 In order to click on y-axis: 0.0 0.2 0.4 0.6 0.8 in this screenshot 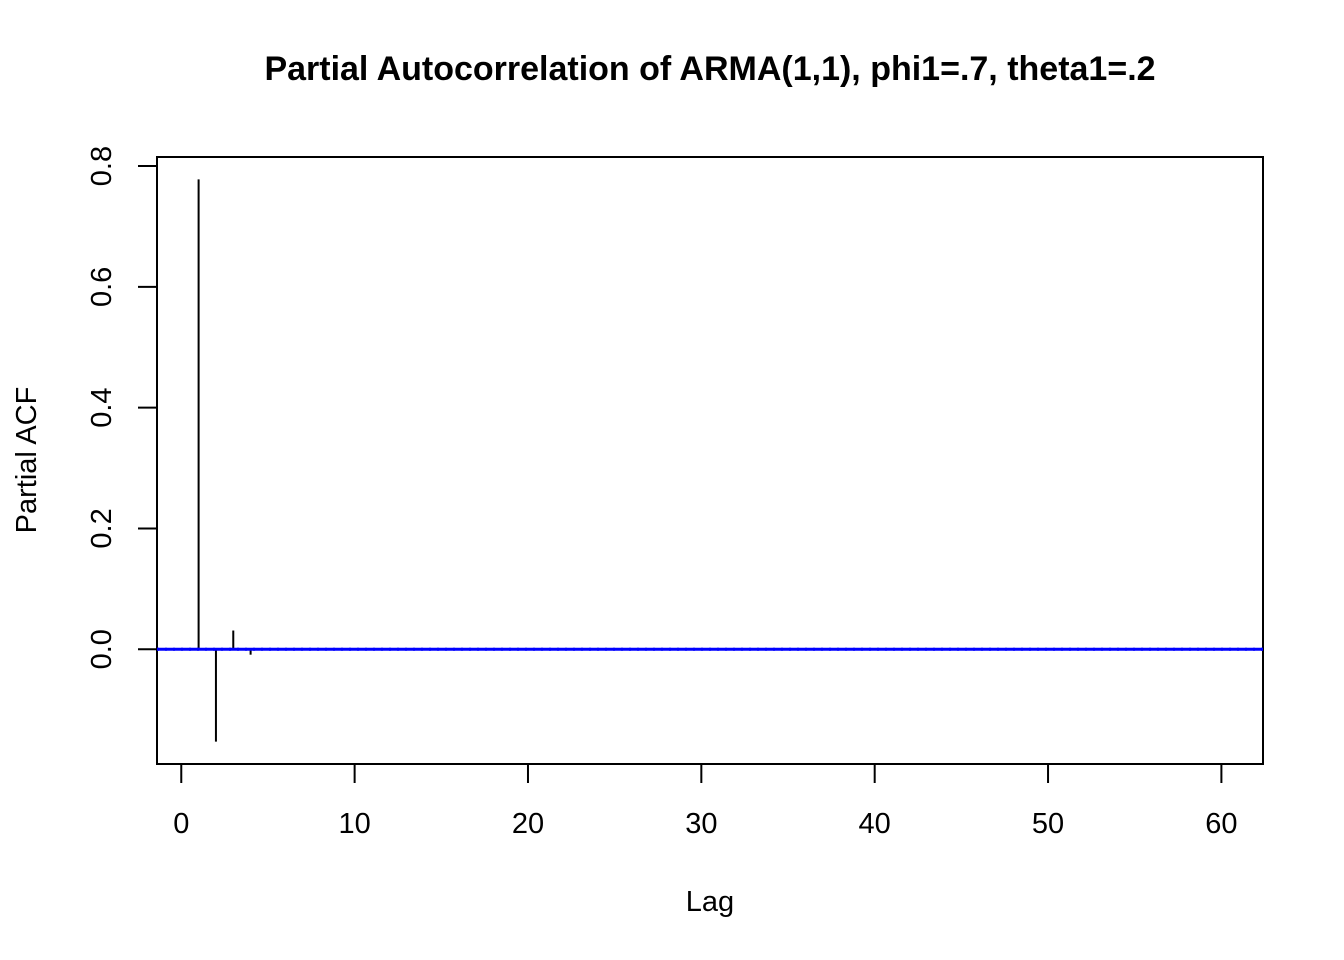, I will do `click(122, 407)`.